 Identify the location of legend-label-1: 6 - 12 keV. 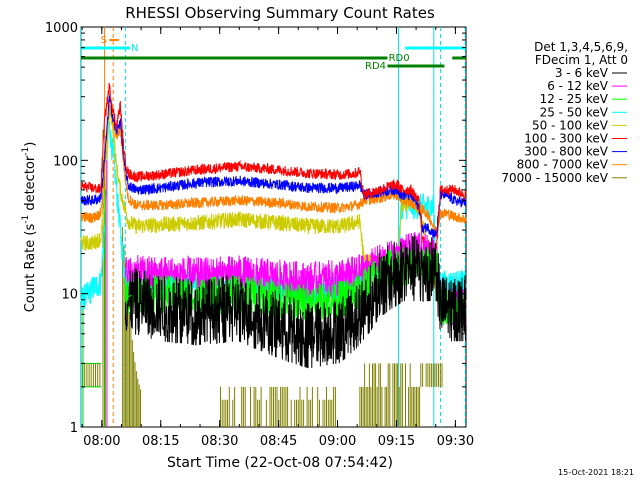
(578, 86).